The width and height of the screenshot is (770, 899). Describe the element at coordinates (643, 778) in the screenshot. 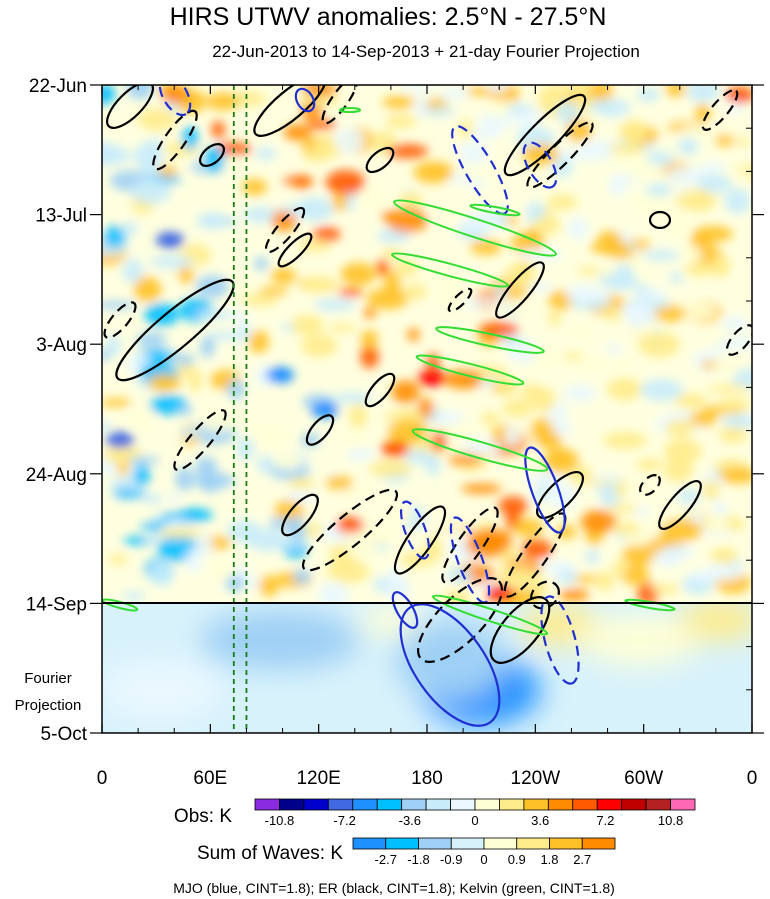

I see `x-tick-label: 60W` at that location.